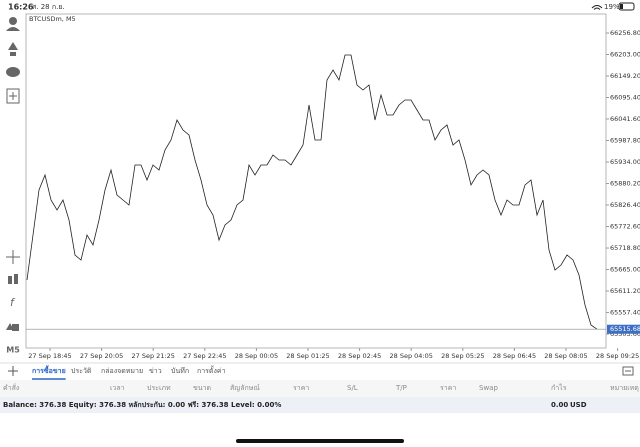 This screenshot has height=447, width=640. What do you see at coordinates (48, 7) in the screenshot?
I see `status-date: ส. 28 ก.ย.` at bounding box center [48, 7].